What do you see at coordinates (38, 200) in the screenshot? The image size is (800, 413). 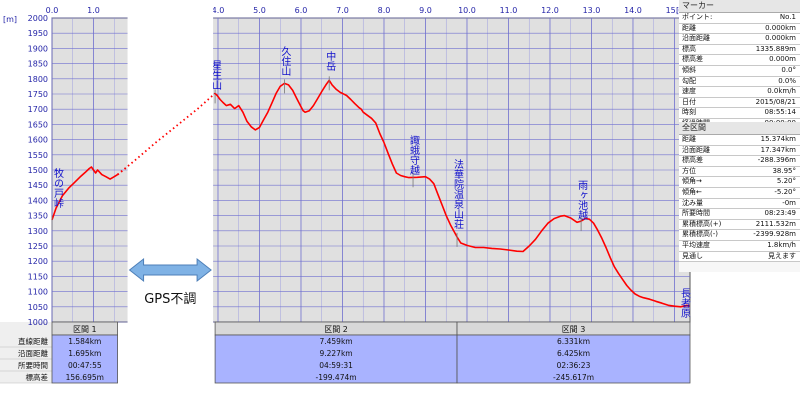 I see `y-tick-label: 1400` at bounding box center [38, 200].